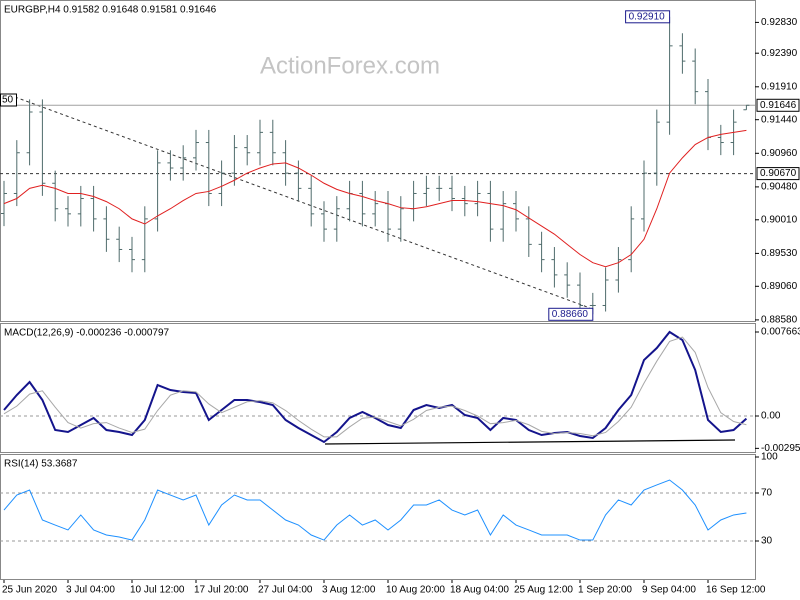 The height and width of the screenshot is (600, 800). What do you see at coordinates (780, 448) in the screenshot?
I see `y-tick-label: -0.002952` at bounding box center [780, 448].